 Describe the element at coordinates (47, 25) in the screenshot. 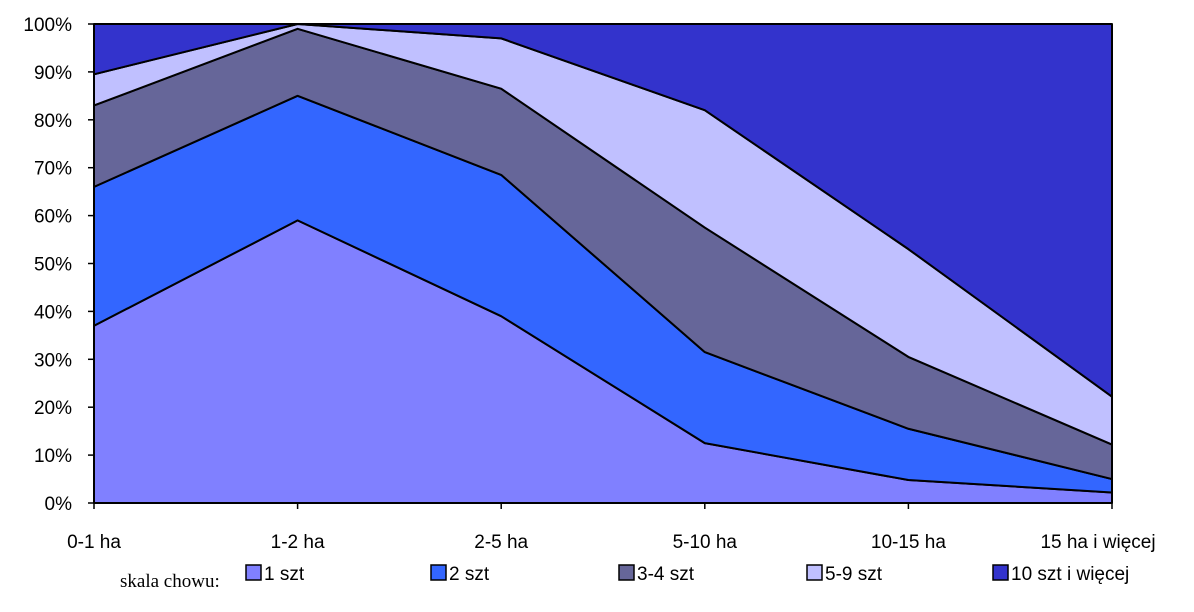

I see `y-tick-label: 100%` at that location.